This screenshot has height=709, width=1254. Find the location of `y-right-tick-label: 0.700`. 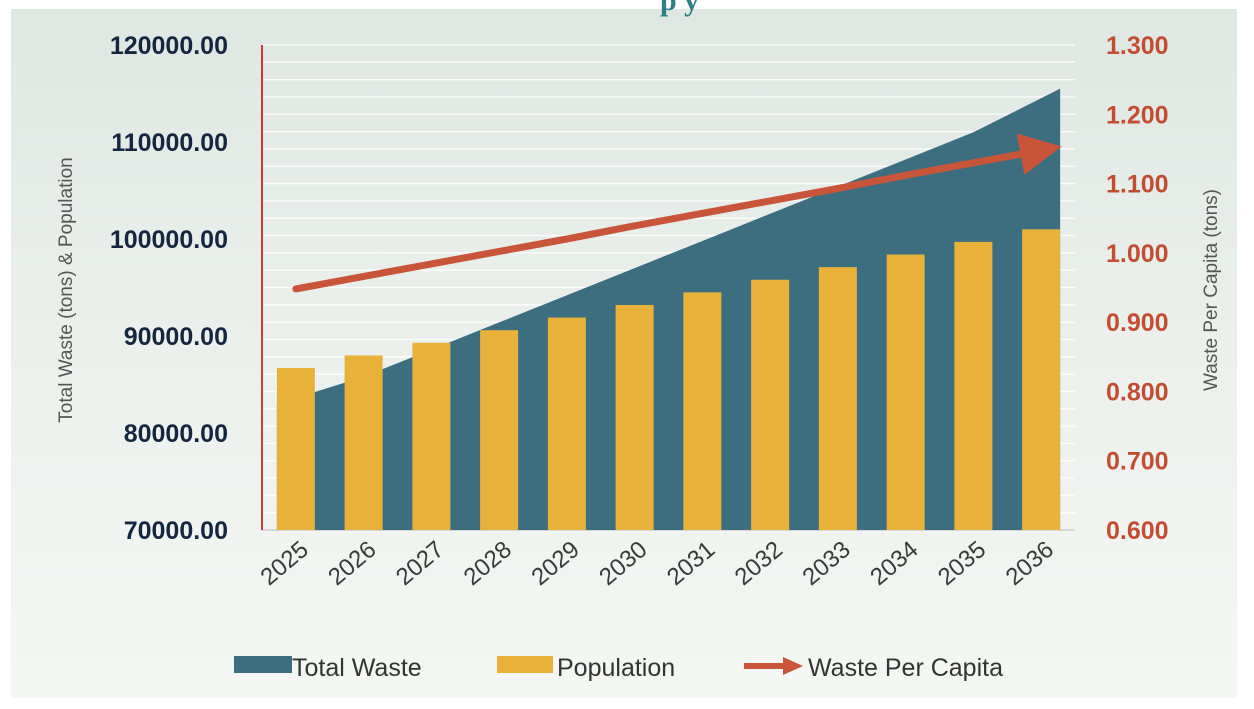

y-right-tick-label: 0.700 is located at coordinates (1137, 462).